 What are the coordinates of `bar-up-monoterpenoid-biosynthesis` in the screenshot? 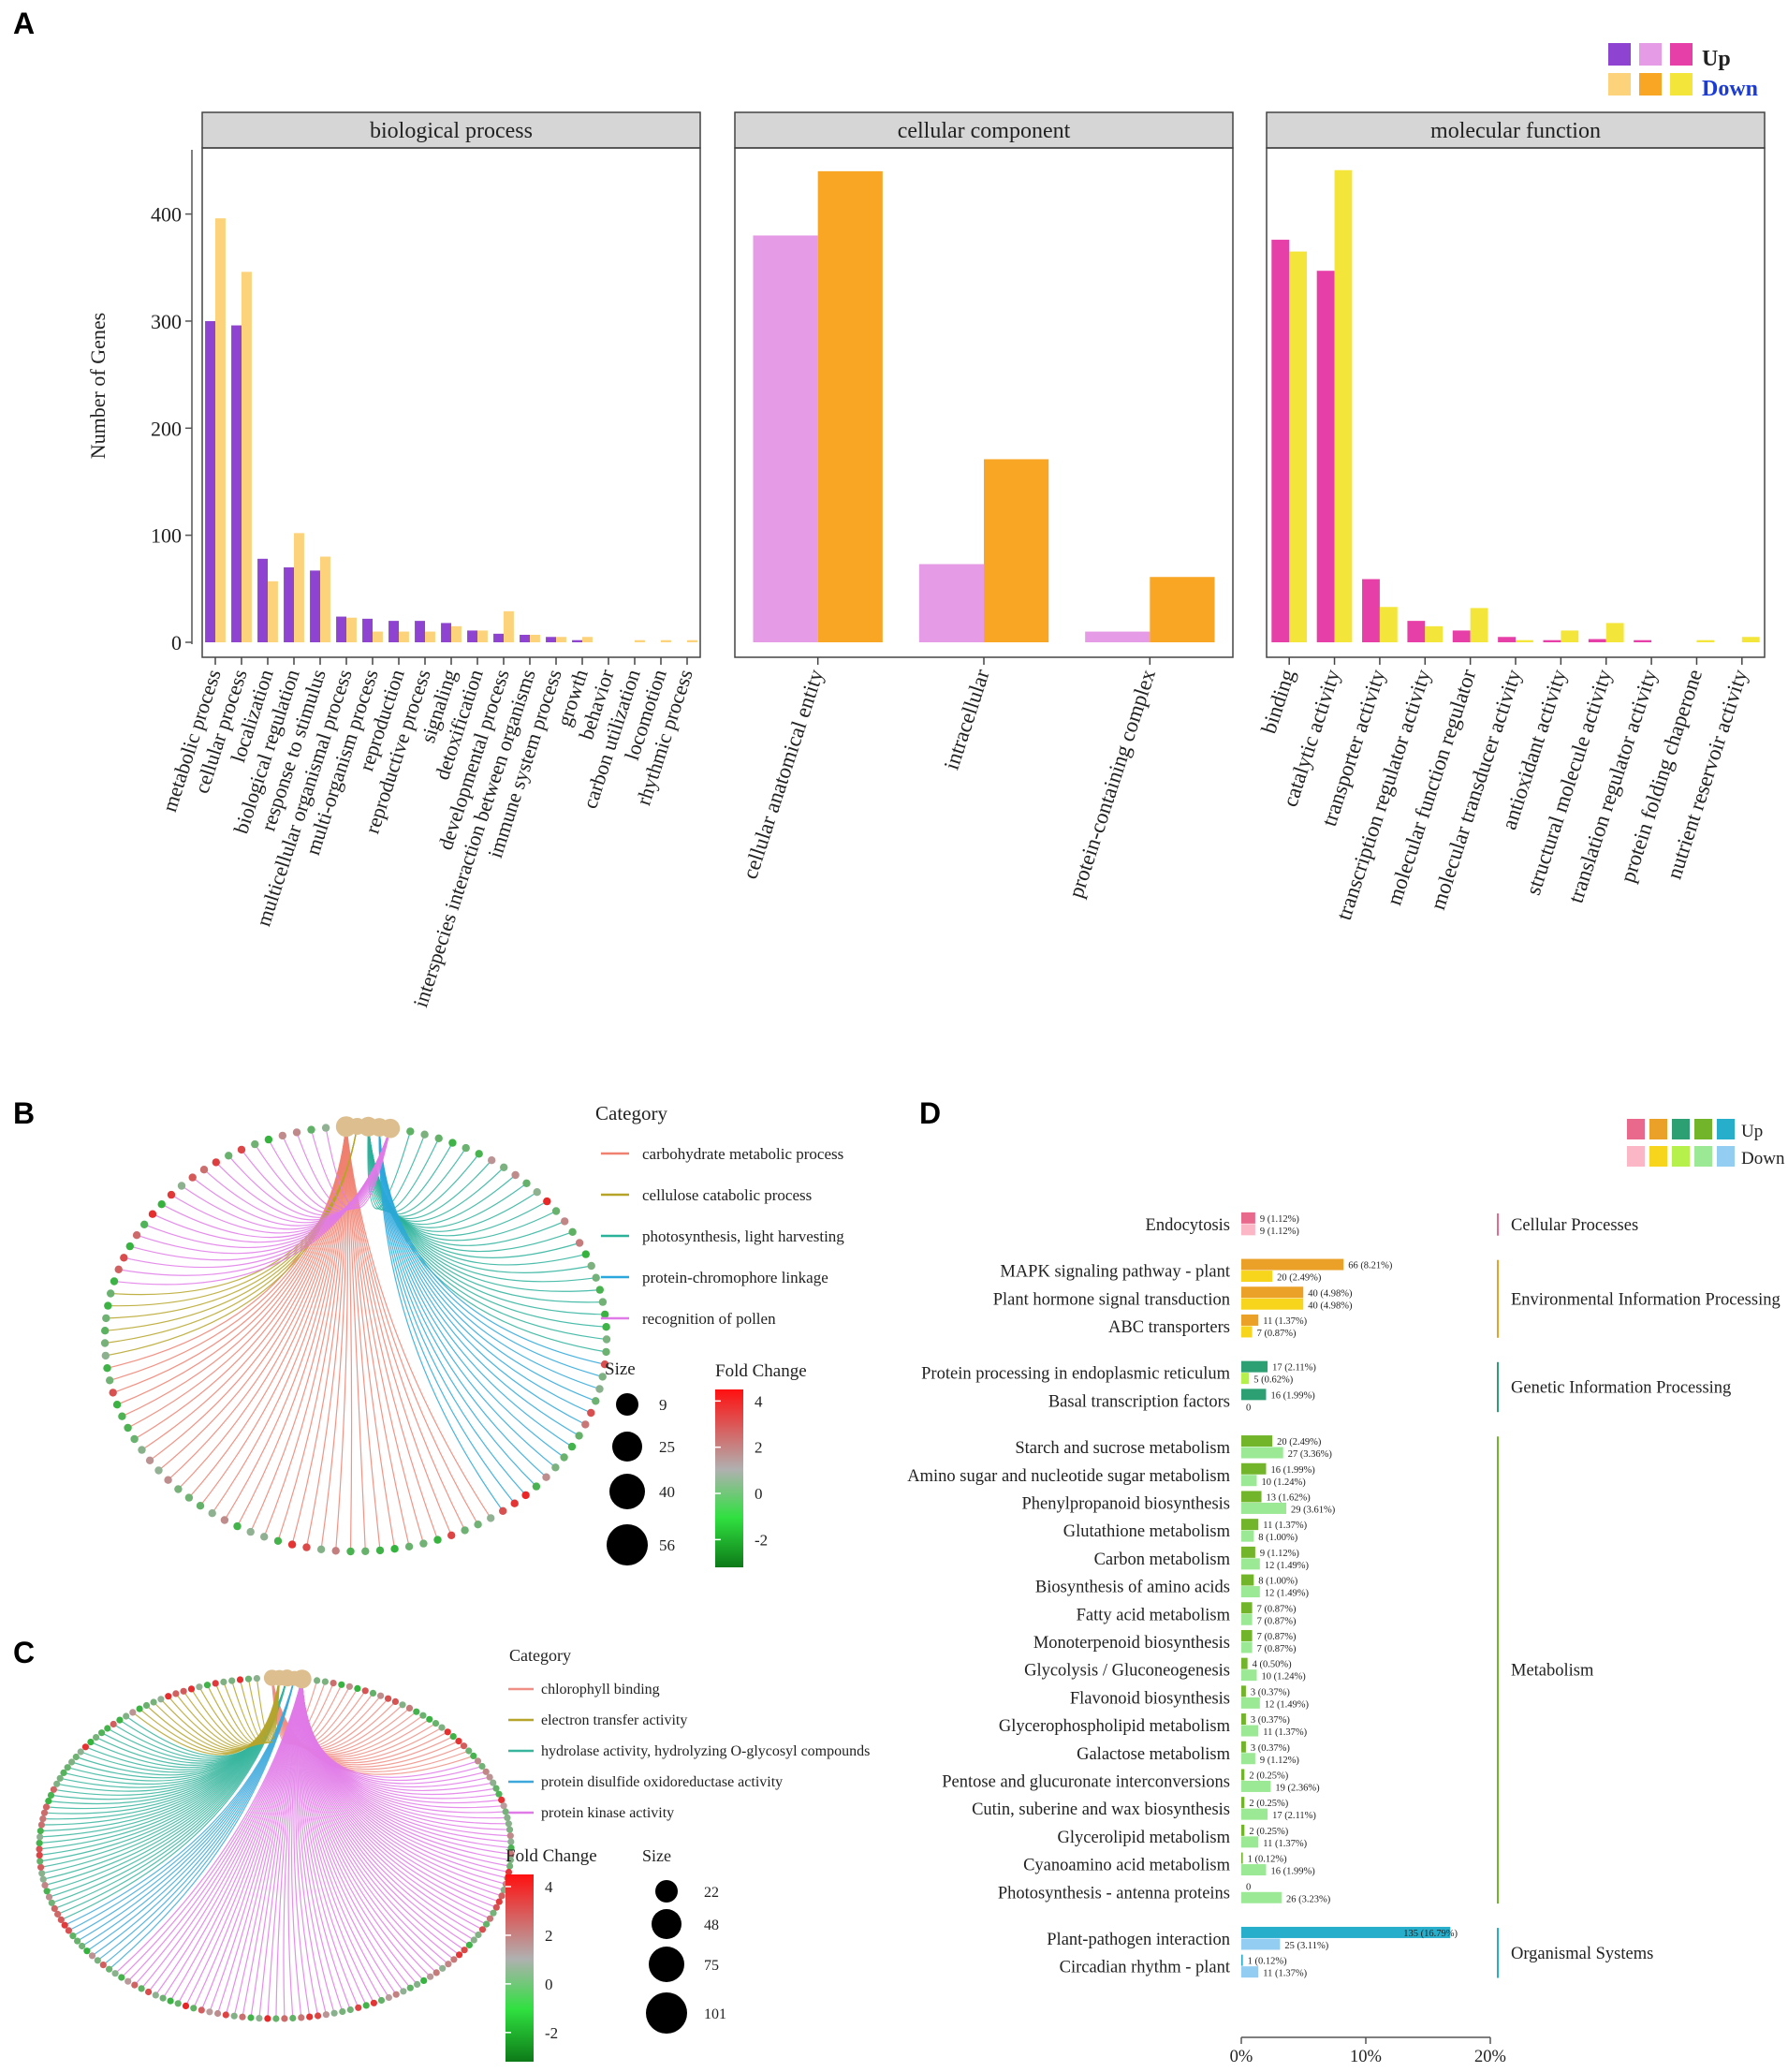 It's located at (1247, 1635).